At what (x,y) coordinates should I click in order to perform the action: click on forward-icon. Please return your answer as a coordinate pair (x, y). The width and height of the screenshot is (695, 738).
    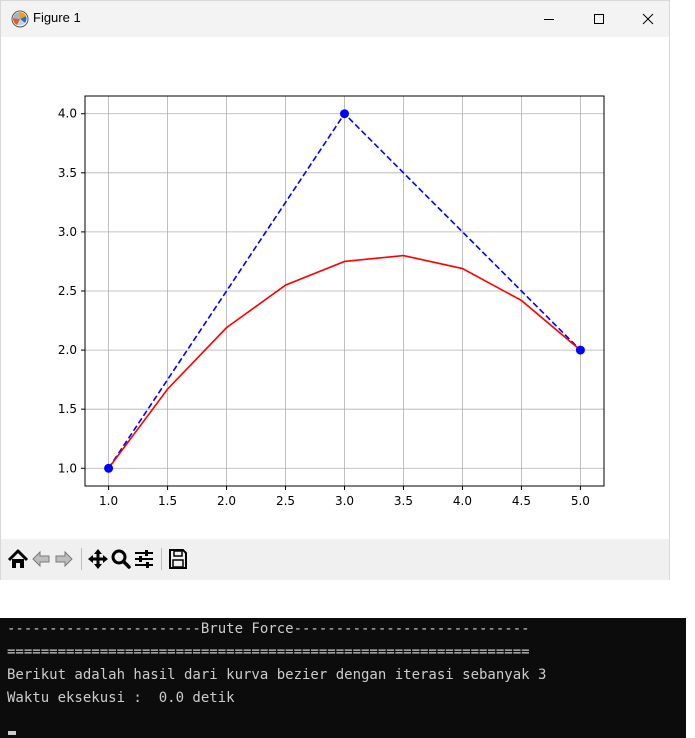
    Looking at the image, I should click on (64, 559).